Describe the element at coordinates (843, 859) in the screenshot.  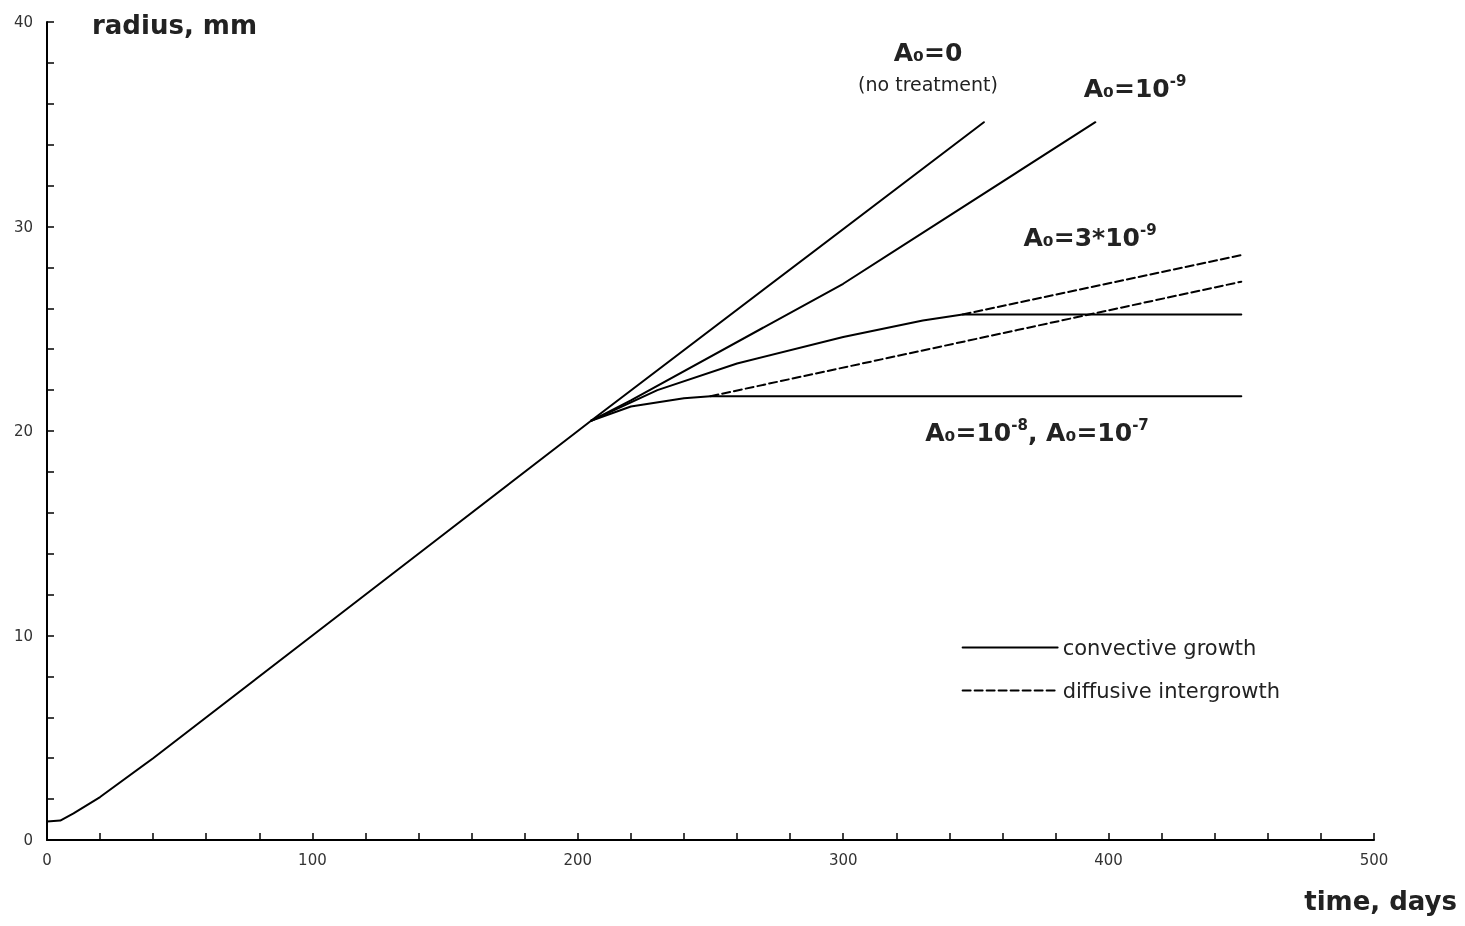
I see `x-tick-label: 300` at that location.